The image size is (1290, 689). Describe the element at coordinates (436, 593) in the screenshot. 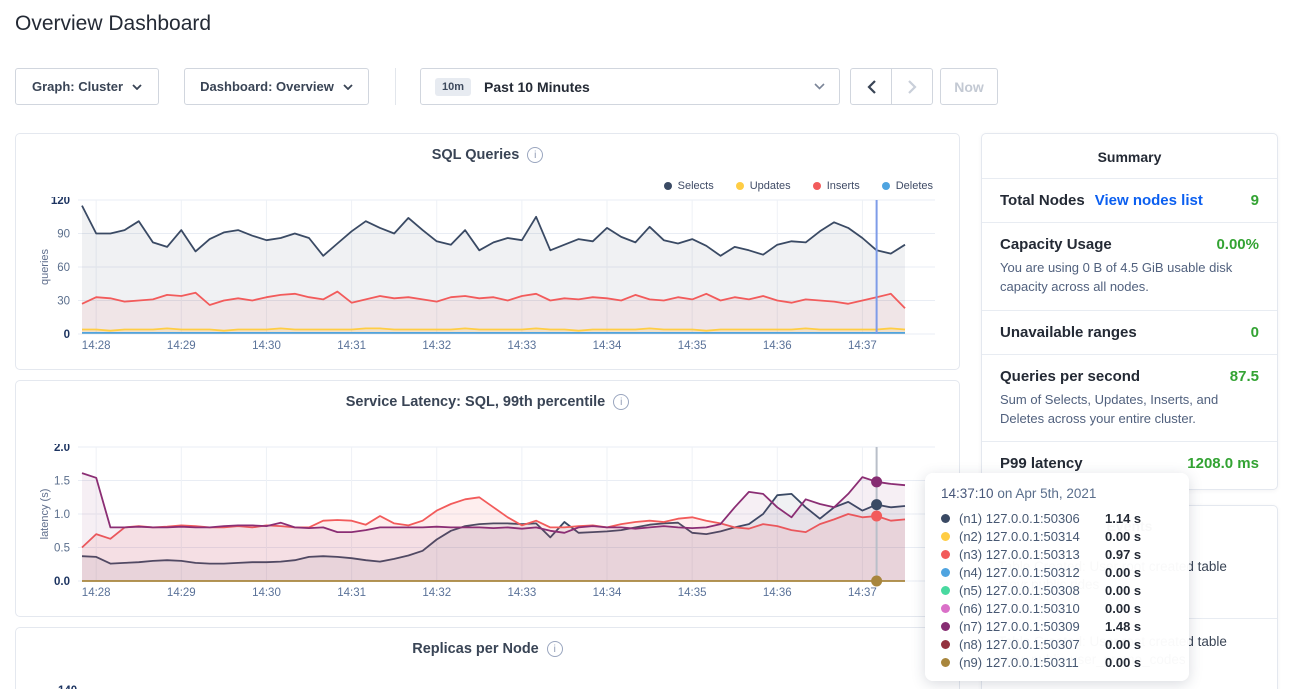

I see `svg-text: 14:32` at that location.